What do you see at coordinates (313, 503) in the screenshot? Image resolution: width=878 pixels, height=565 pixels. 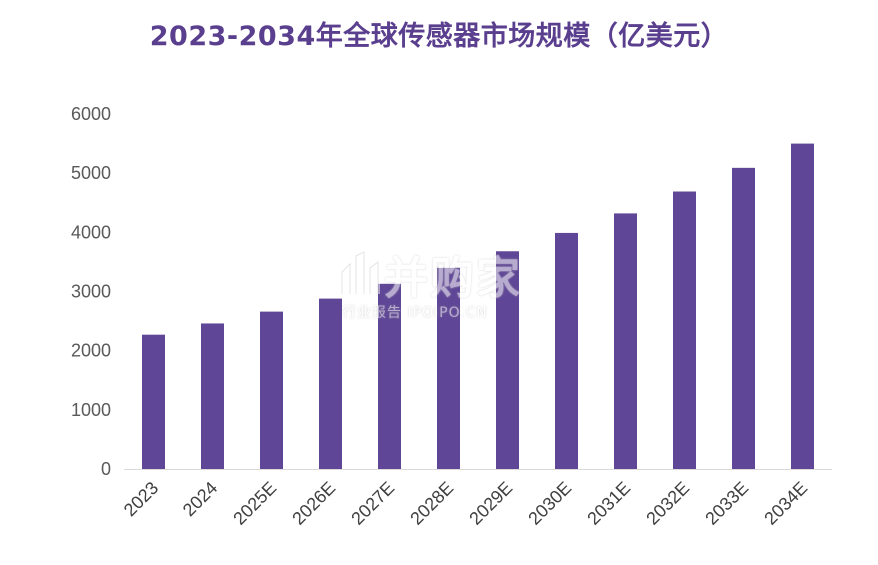 I see `x-tick-label: 2026E` at bounding box center [313, 503].